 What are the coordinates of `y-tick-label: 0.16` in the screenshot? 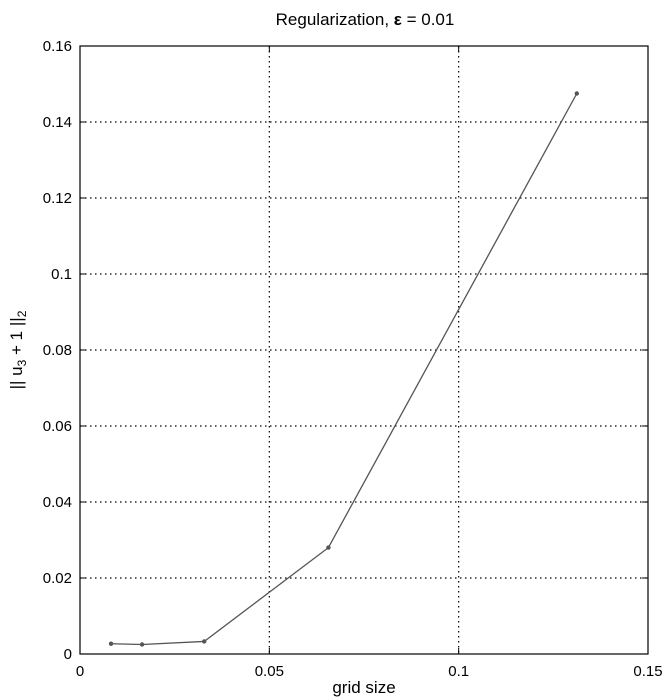 It's located at (57, 46).